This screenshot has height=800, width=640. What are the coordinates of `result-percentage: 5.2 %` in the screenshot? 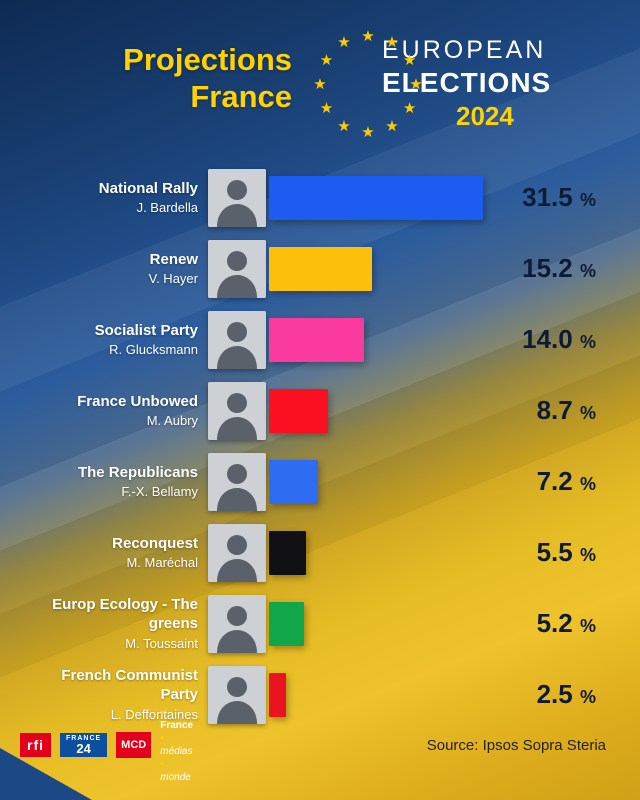 It's located at (541, 623).